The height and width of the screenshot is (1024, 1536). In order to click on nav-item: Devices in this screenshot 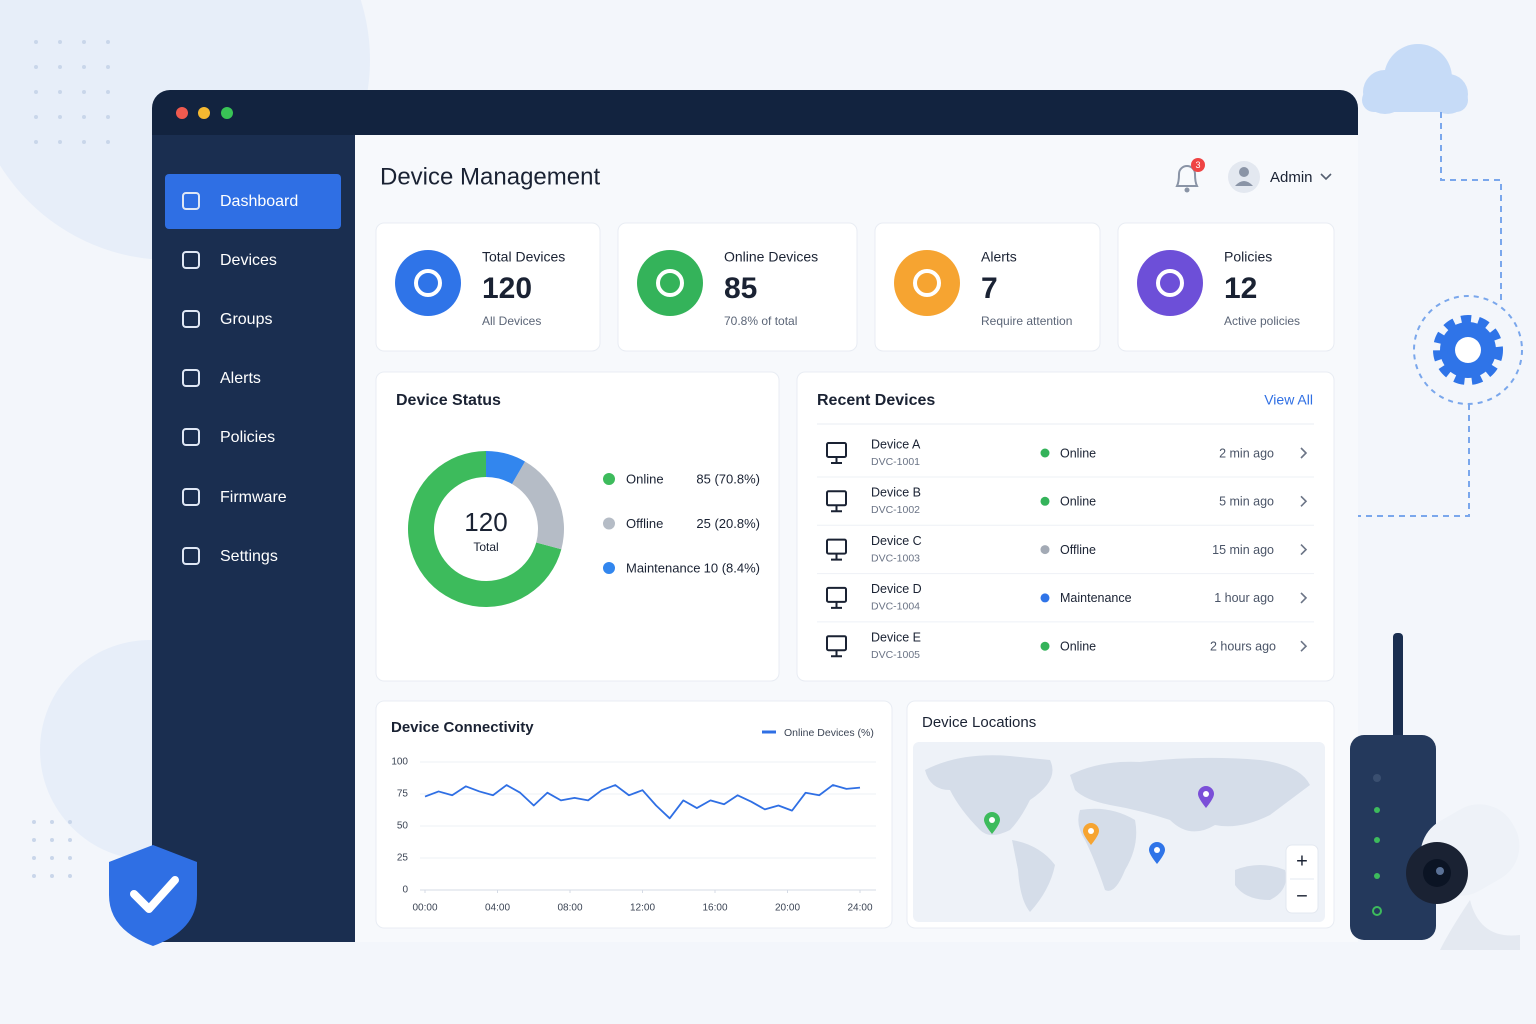, I will do `click(229, 260)`.